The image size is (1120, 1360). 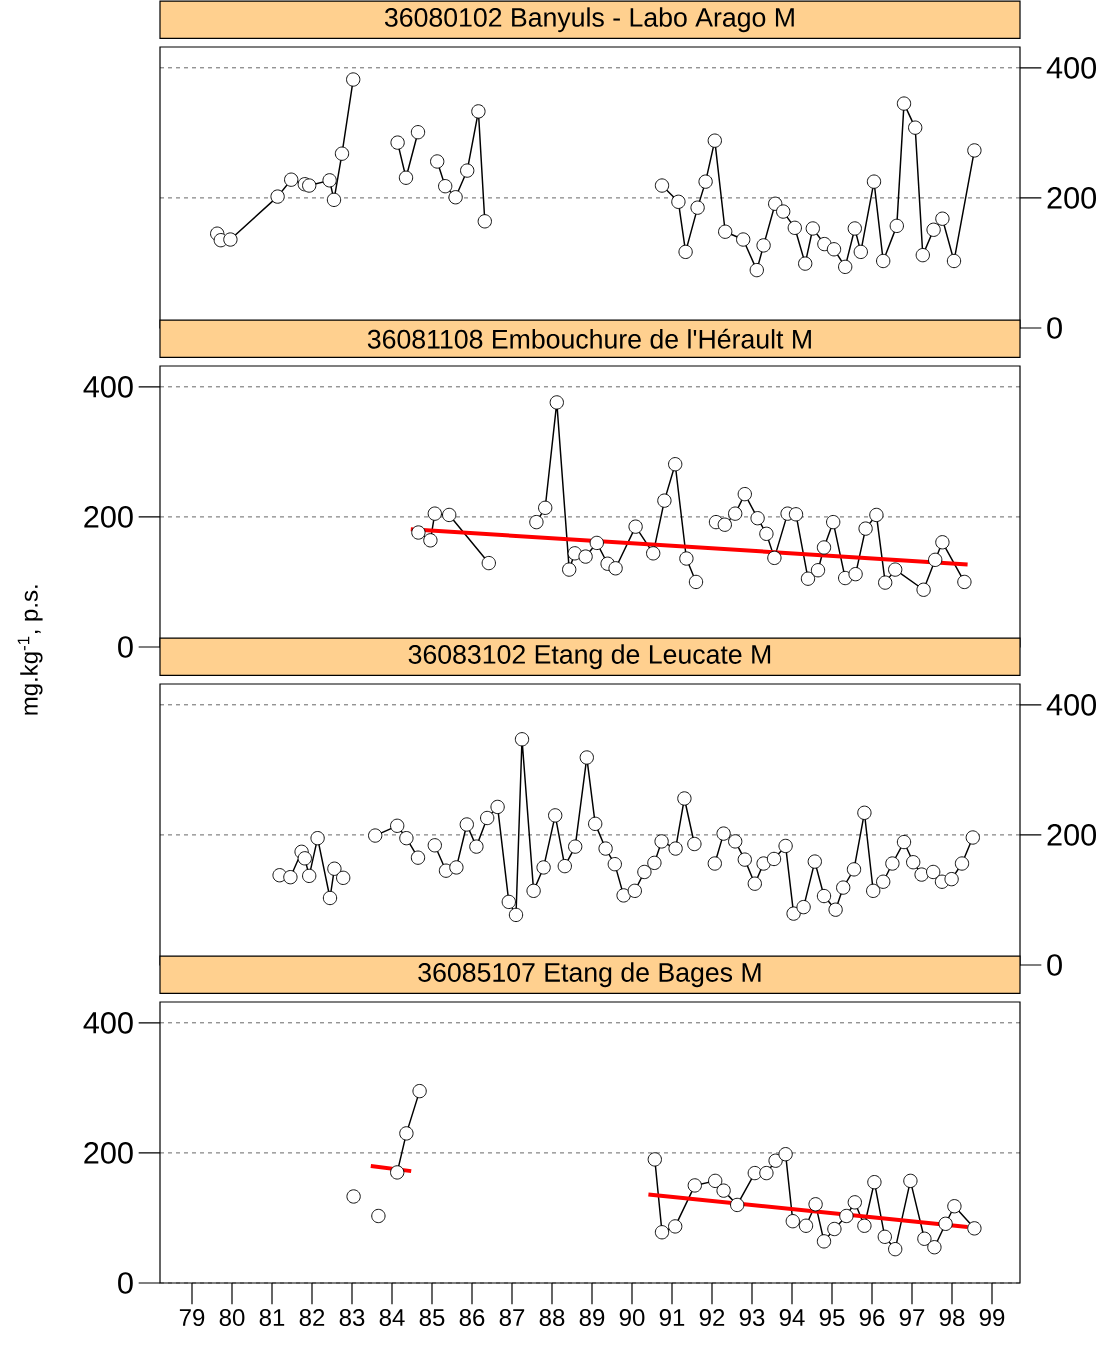 I want to click on x-tick-label: 91, so click(x=672, y=1318).